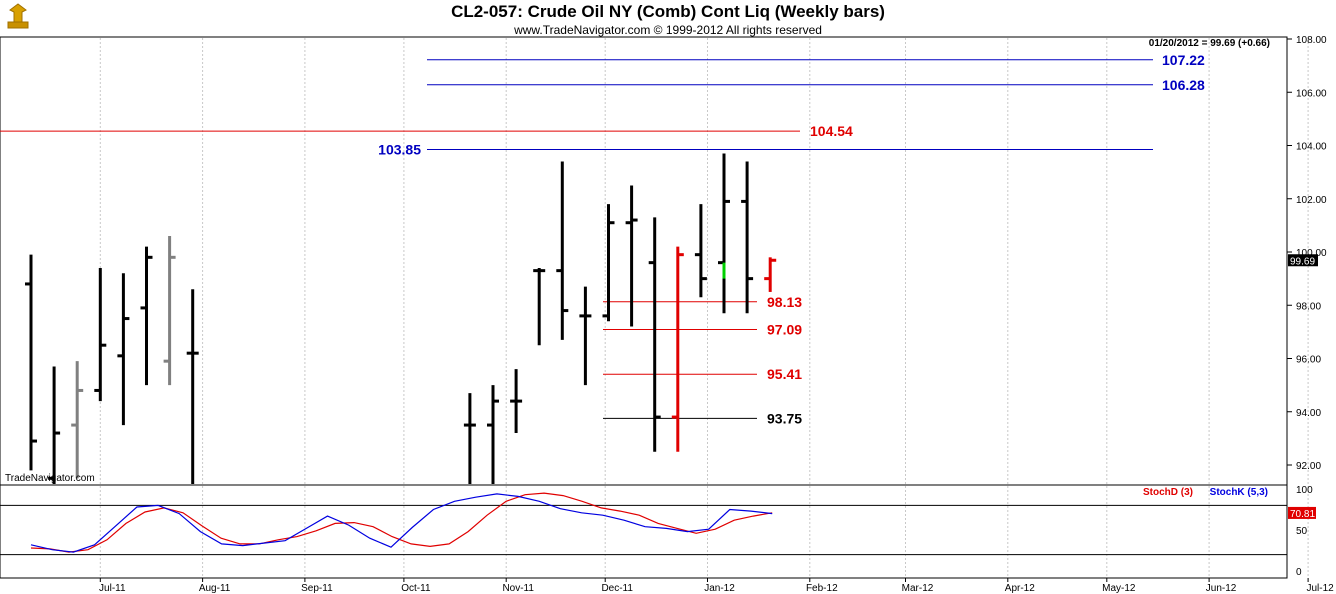 Image resolution: width=1336 pixels, height=594 pixels. Describe the element at coordinates (1239, 492) in the screenshot. I see `stoch-k-legend: StochK (5,3)` at that location.